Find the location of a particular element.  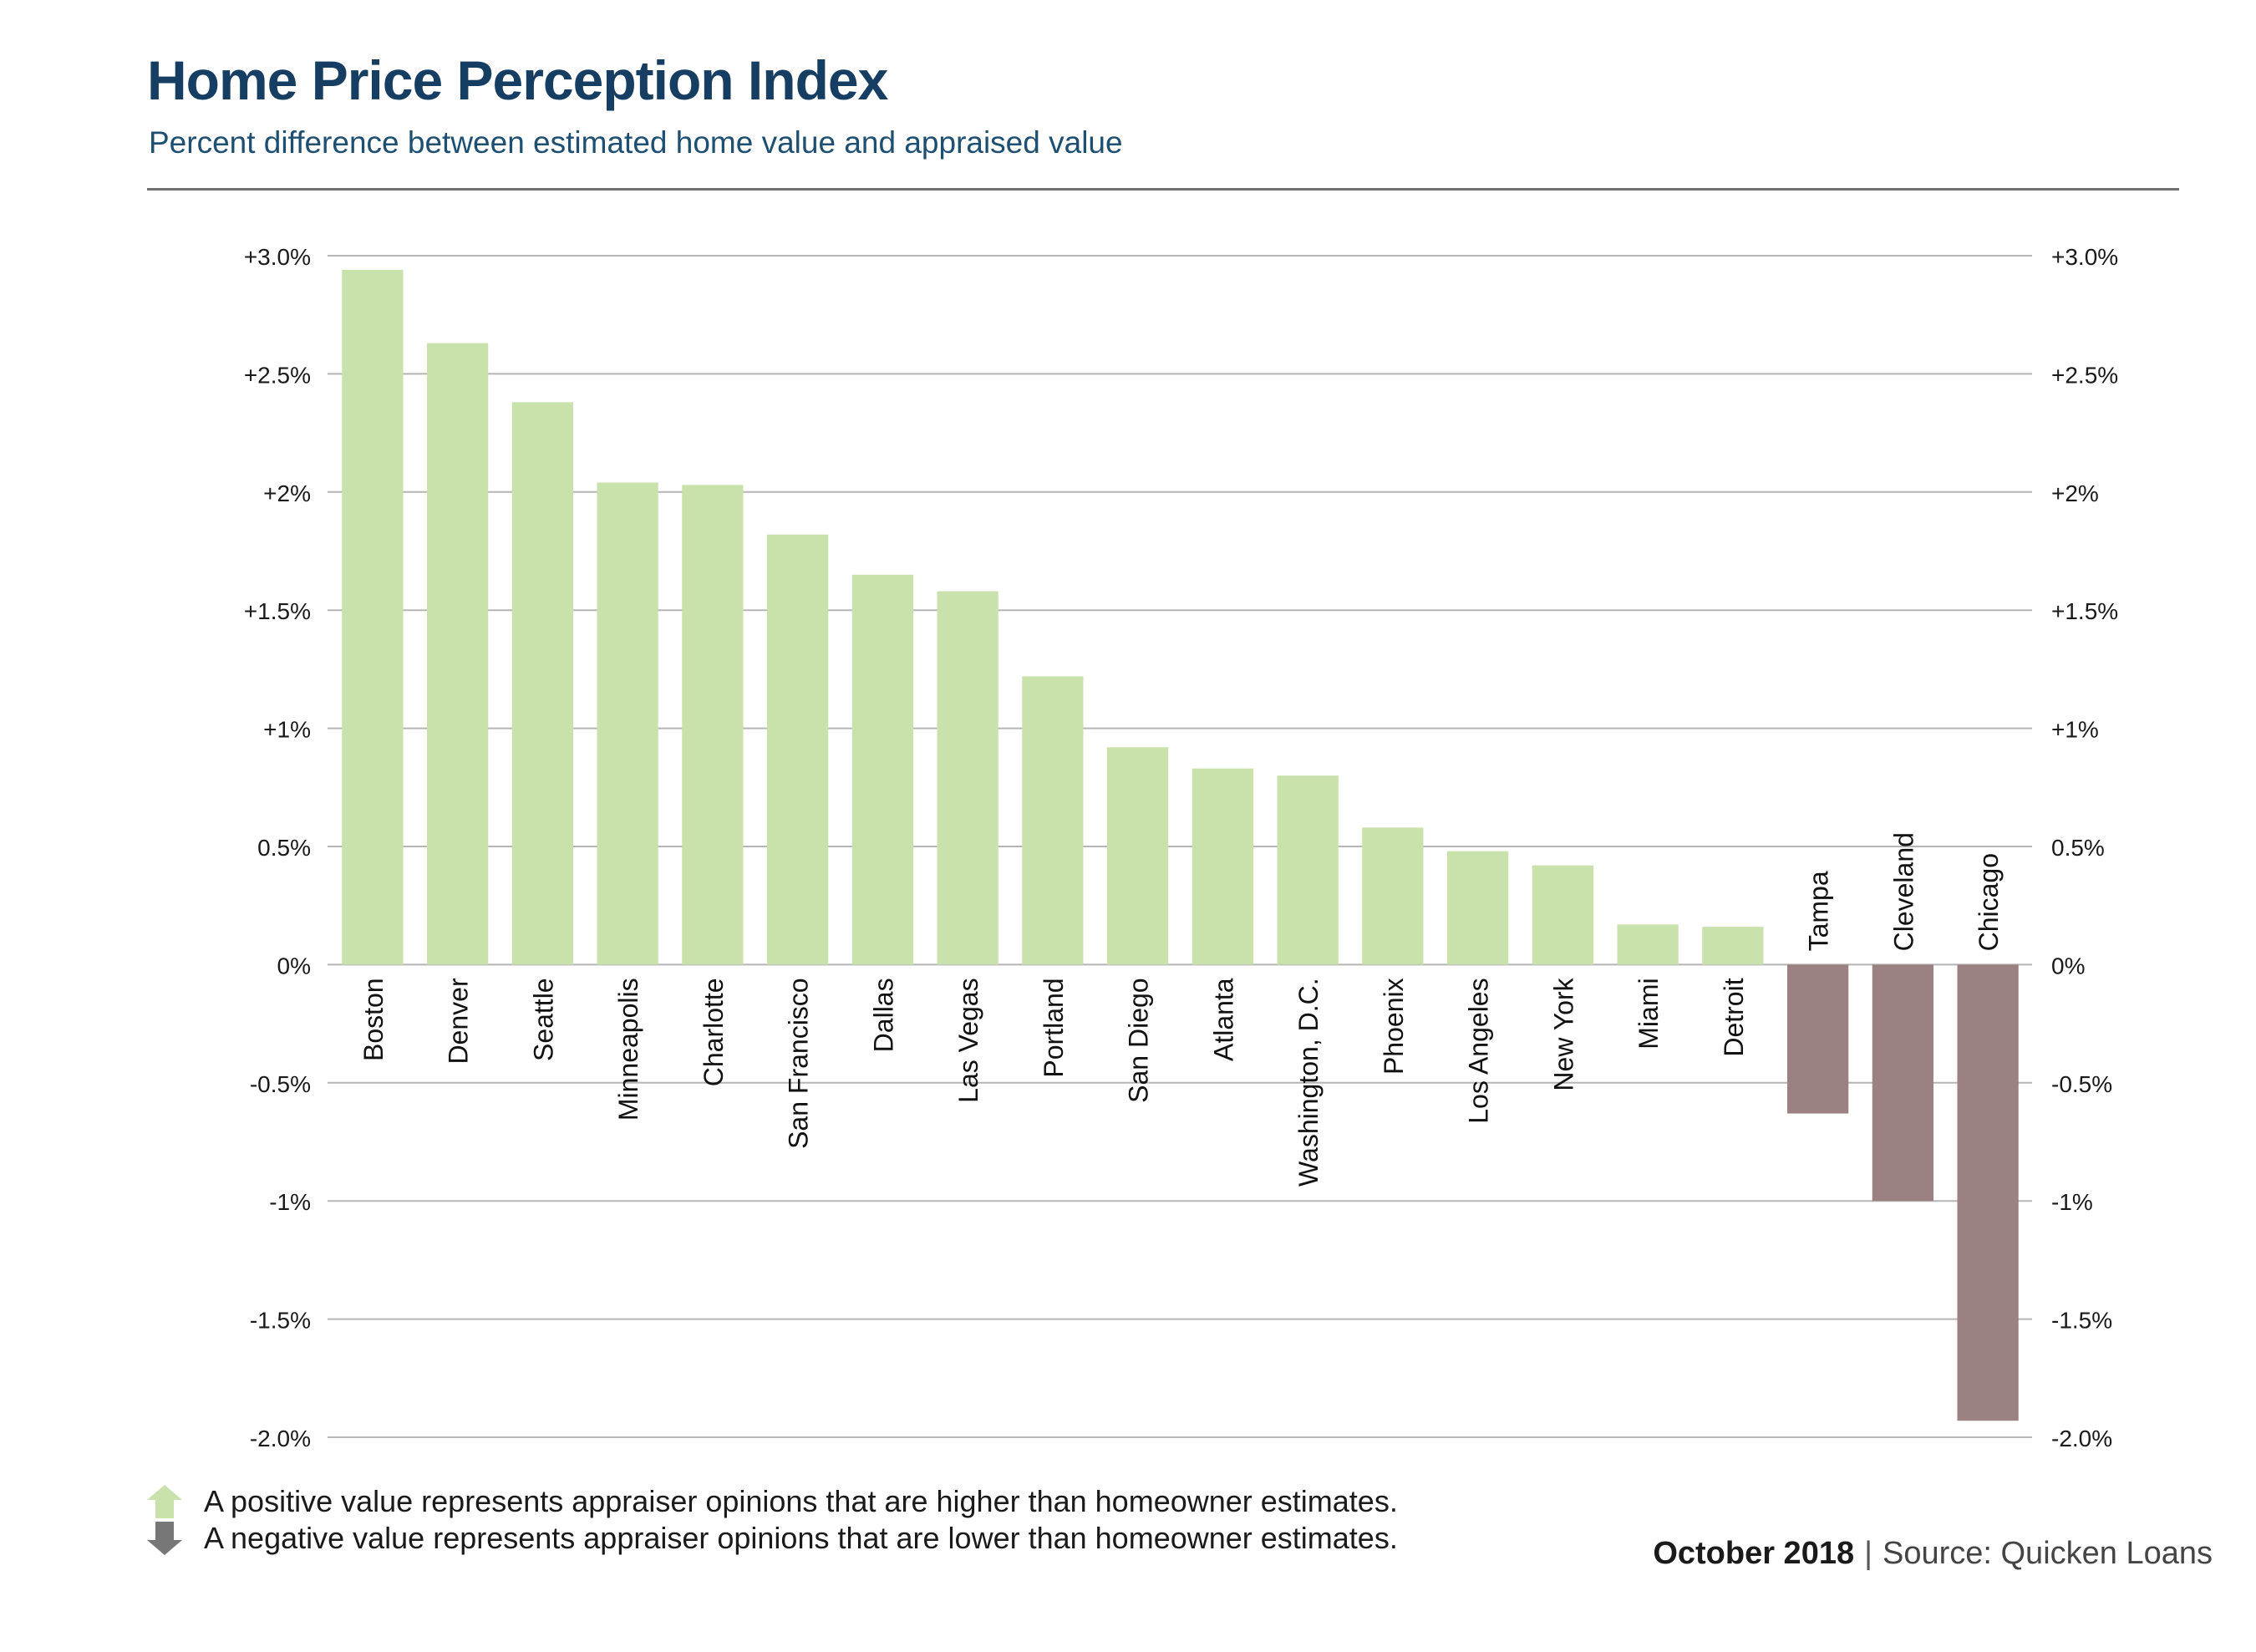

category-label: New York is located at coordinates (1563, 1034).